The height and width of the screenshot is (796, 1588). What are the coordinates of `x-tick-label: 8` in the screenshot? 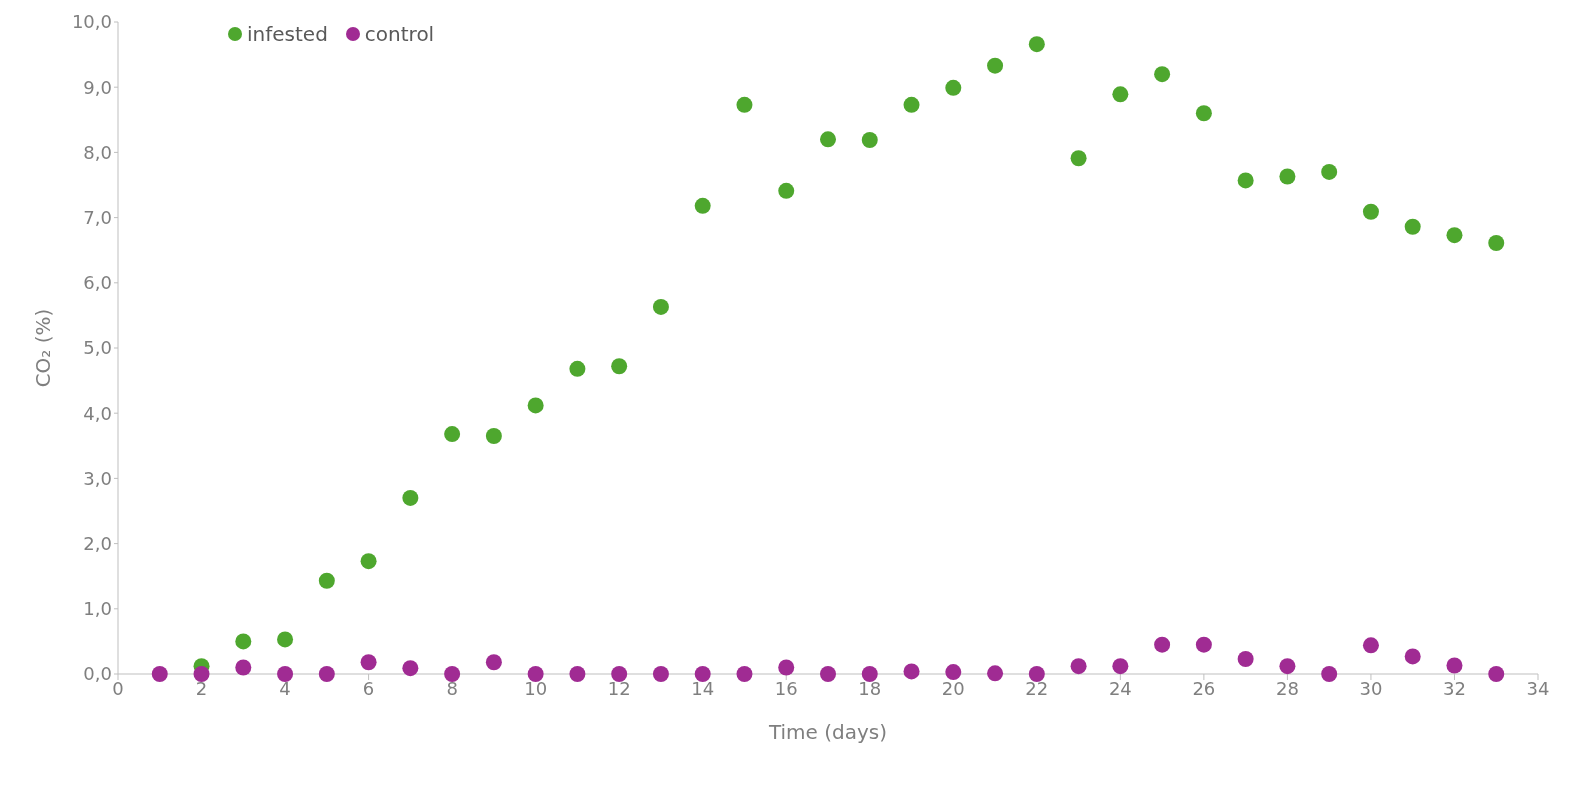 It's located at (452, 688).